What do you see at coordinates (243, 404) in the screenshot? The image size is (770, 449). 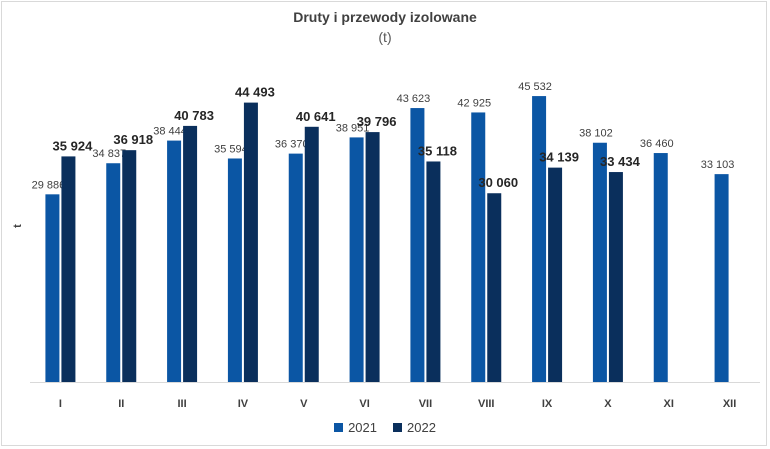 I see `x-tick-label-IV: IV` at bounding box center [243, 404].